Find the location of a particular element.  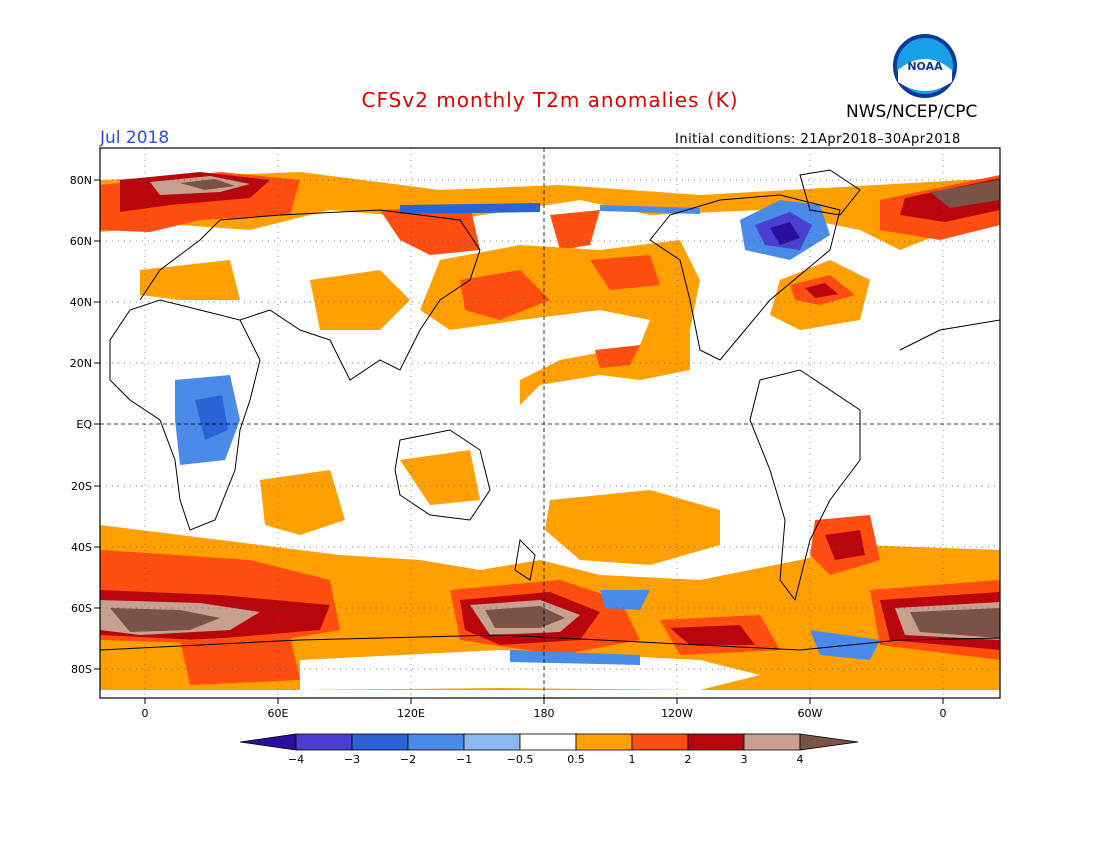

chart-title: CFSv2 monthly T2m anomalies (K) is located at coordinates (550, 100).